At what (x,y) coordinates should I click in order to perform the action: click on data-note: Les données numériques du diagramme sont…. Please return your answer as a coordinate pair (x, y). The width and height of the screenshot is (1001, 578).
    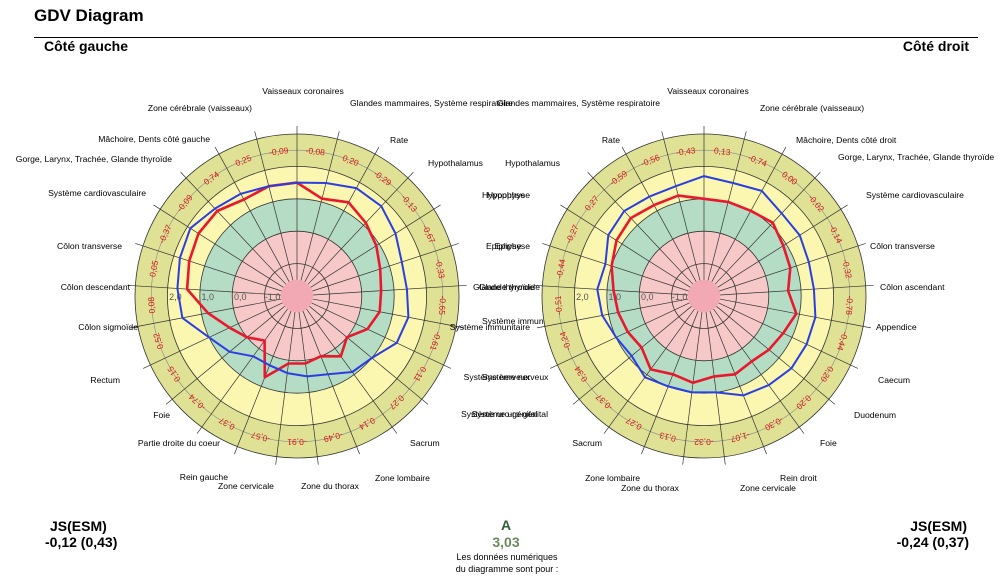
    Looking at the image, I should click on (507, 563).